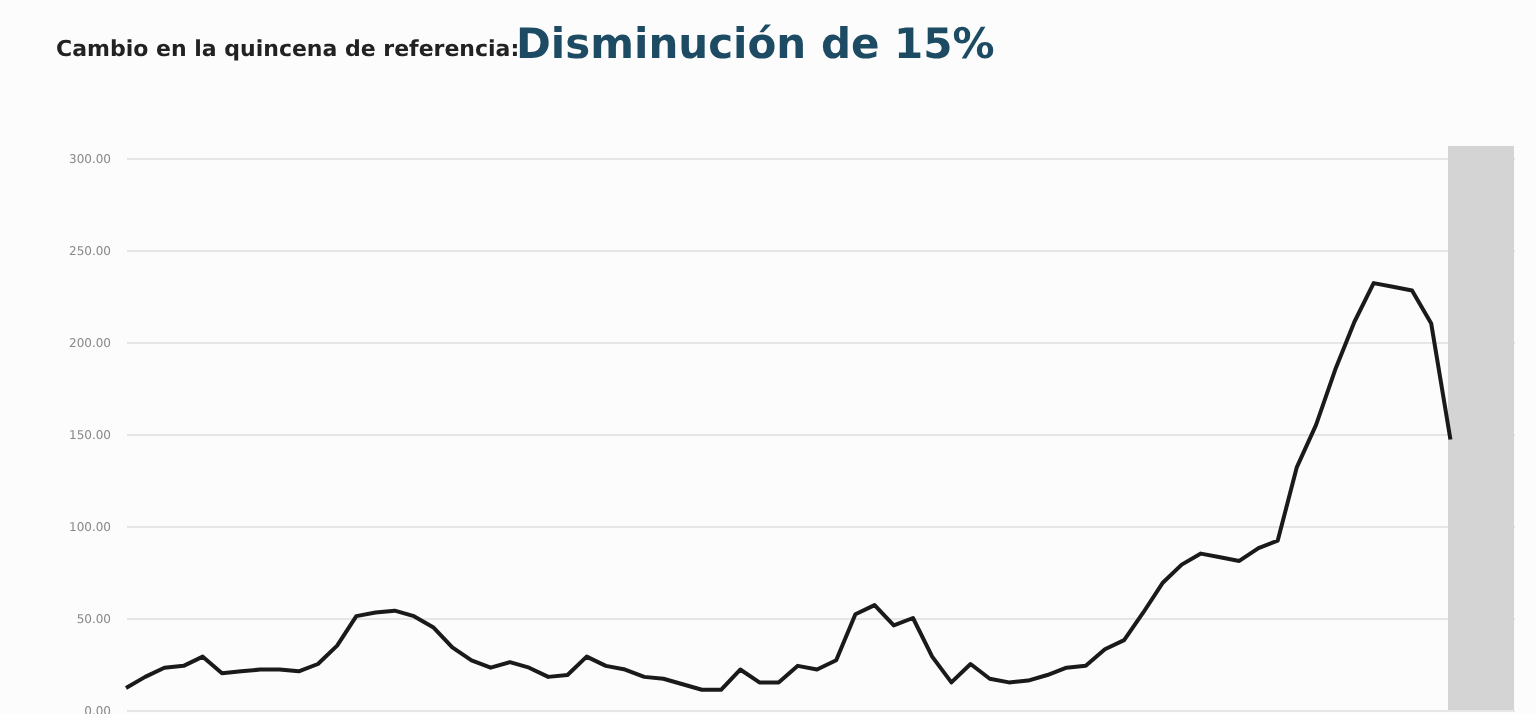  I want to click on chart-subtitle: Cambio en la quincena de referencia:, so click(288, 49).